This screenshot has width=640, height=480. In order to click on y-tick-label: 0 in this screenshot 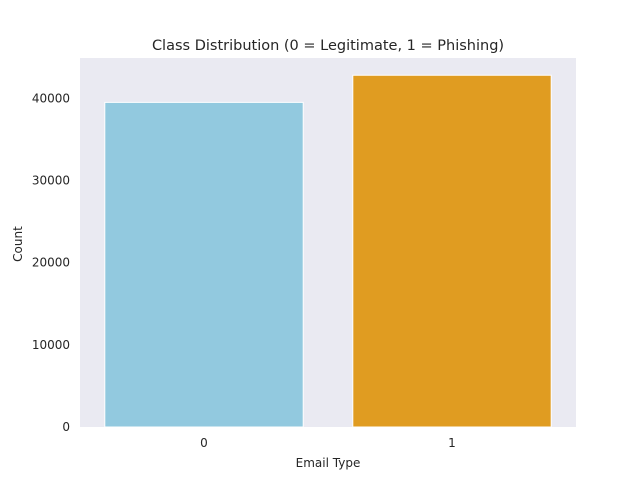, I will do `click(66, 427)`.